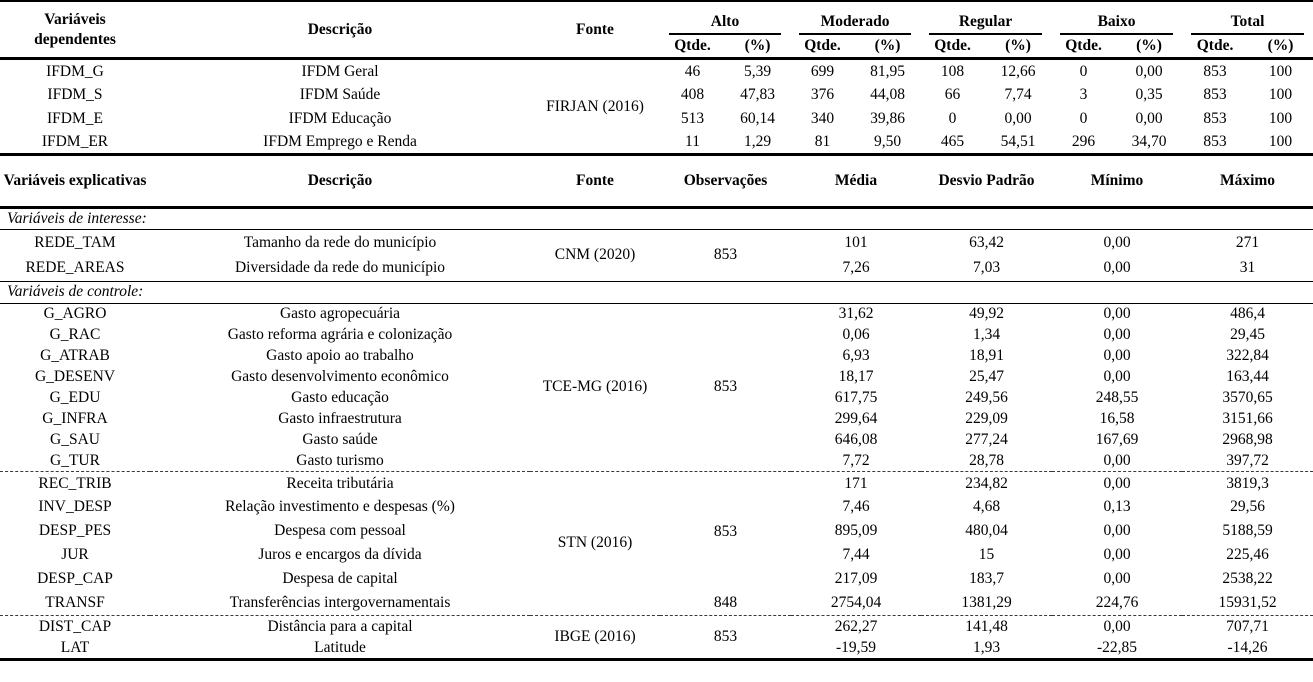 The image size is (1313, 682). Describe the element at coordinates (75, 94) in the screenshot. I see `cell-variable: IFDM_S` at that location.